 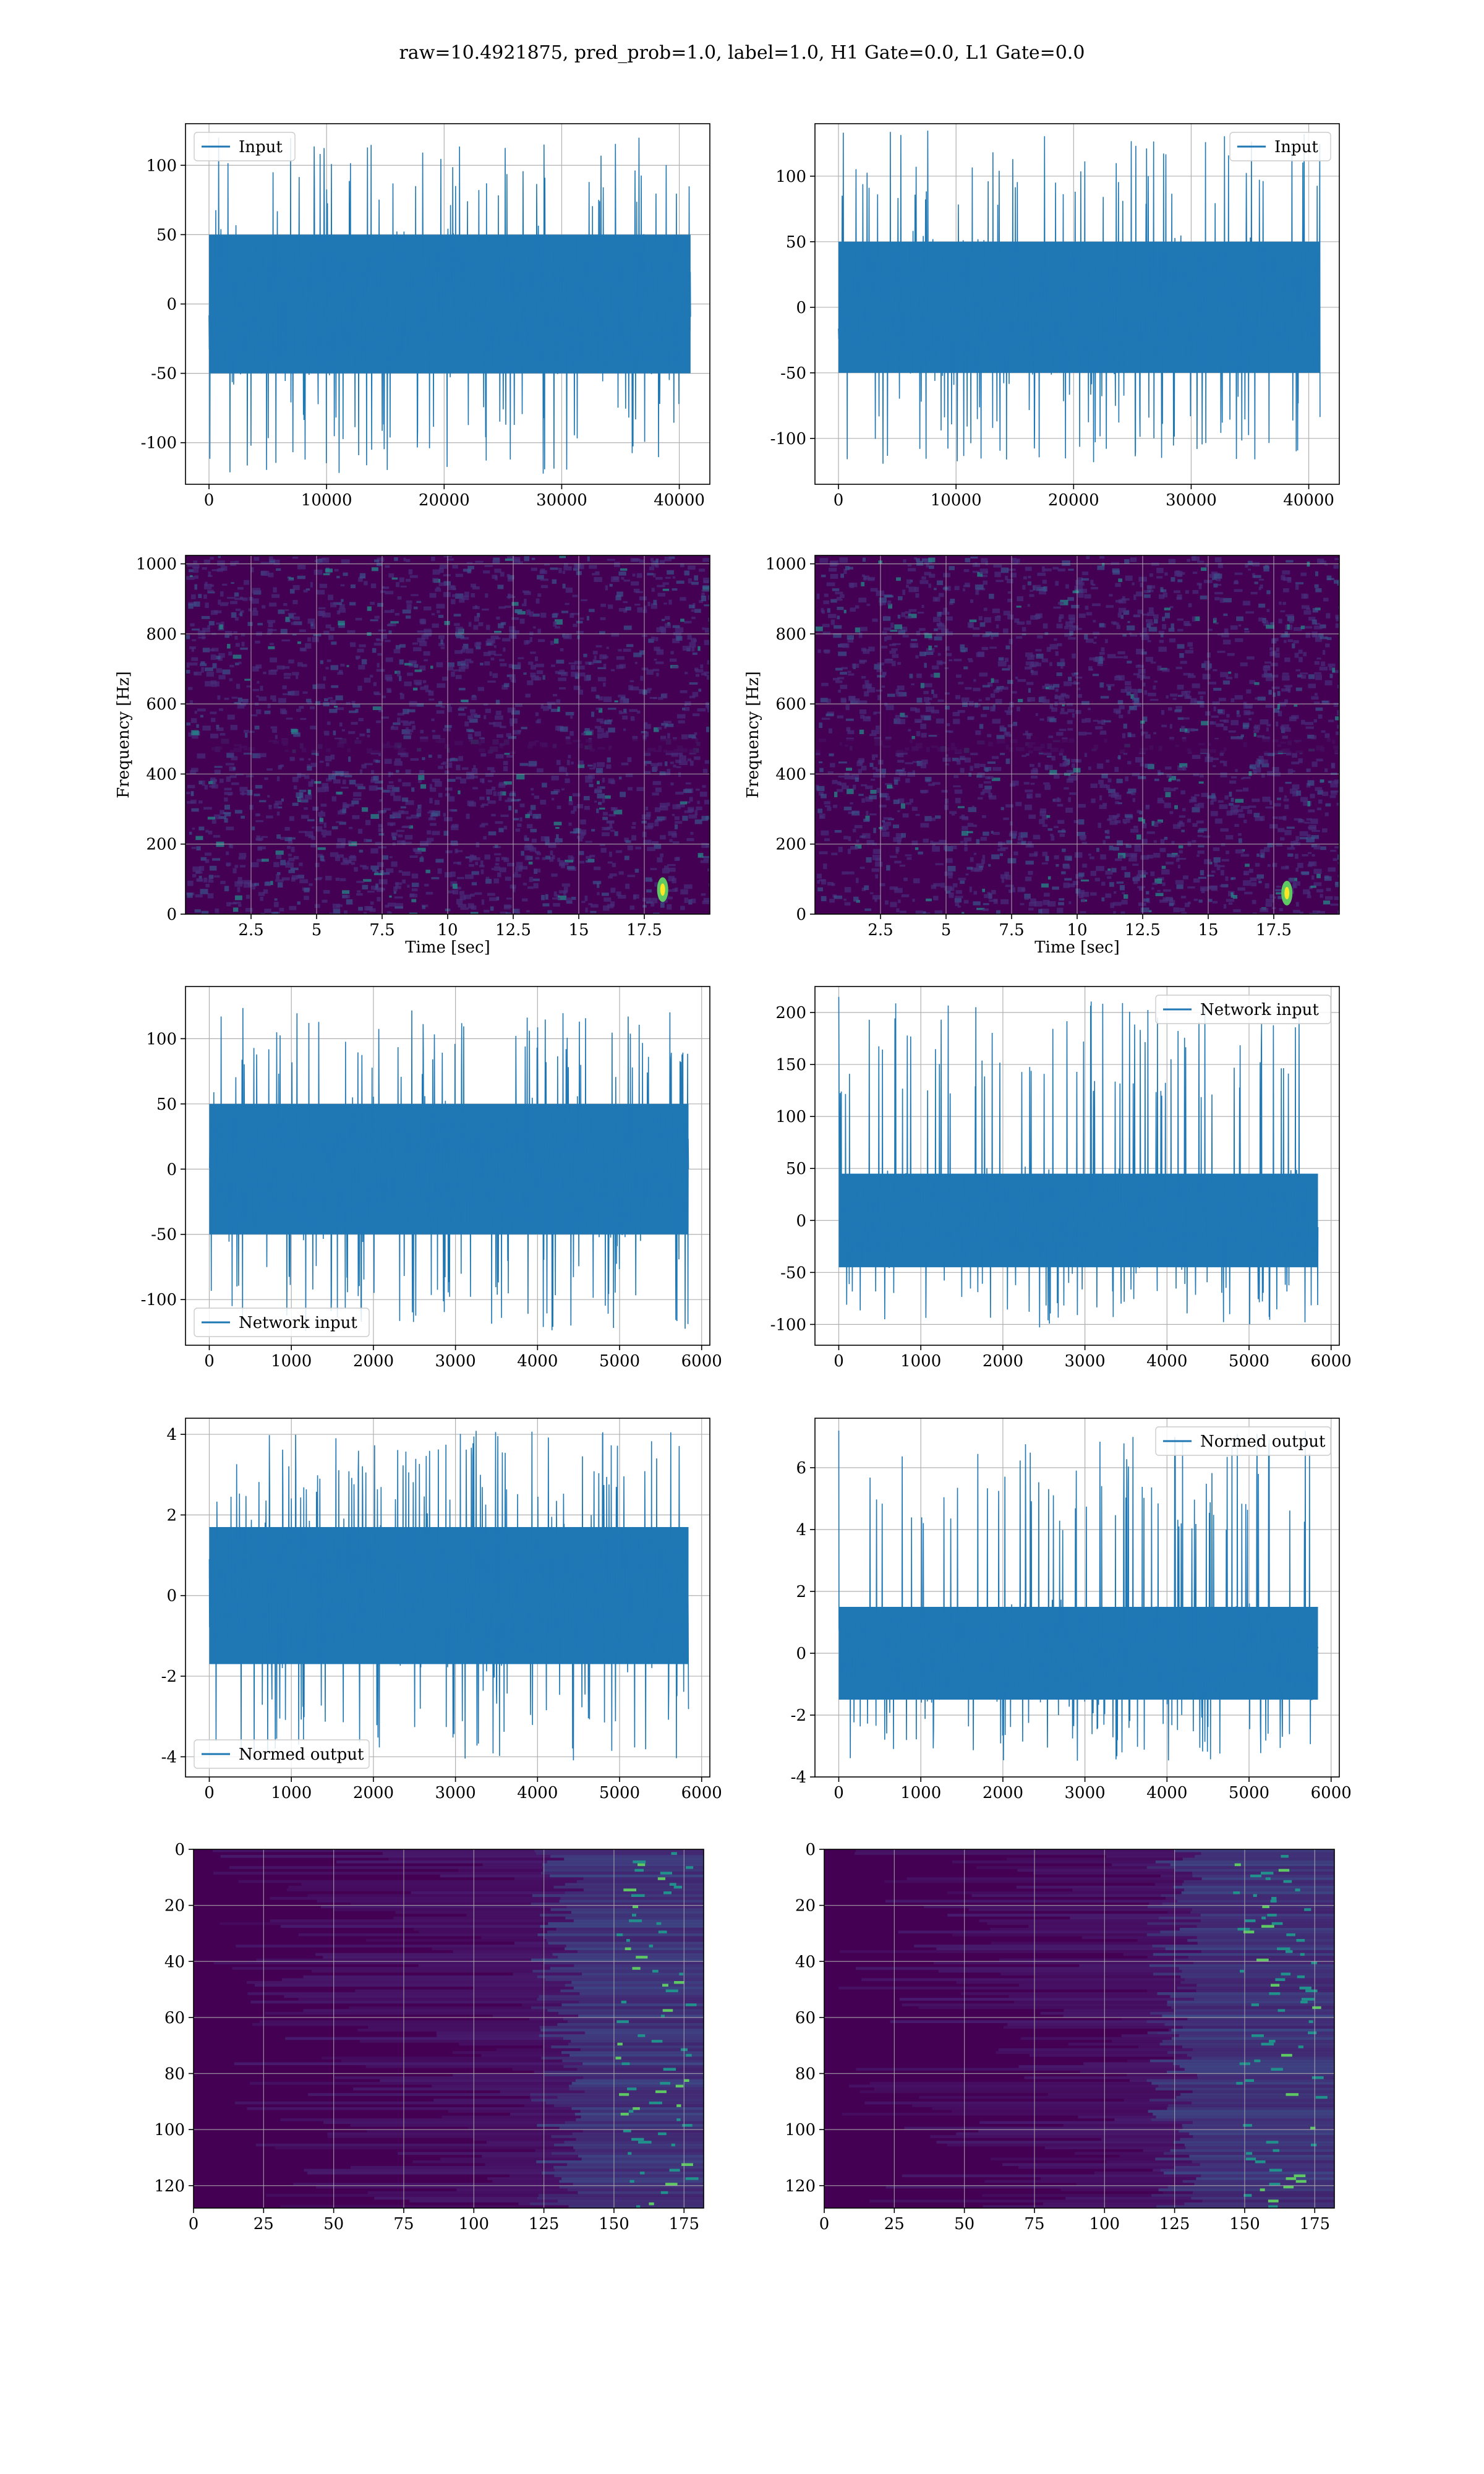 What do you see at coordinates (920, 1793) in the screenshot?
I see `x-tick-label: 1000` at bounding box center [920, 1793].